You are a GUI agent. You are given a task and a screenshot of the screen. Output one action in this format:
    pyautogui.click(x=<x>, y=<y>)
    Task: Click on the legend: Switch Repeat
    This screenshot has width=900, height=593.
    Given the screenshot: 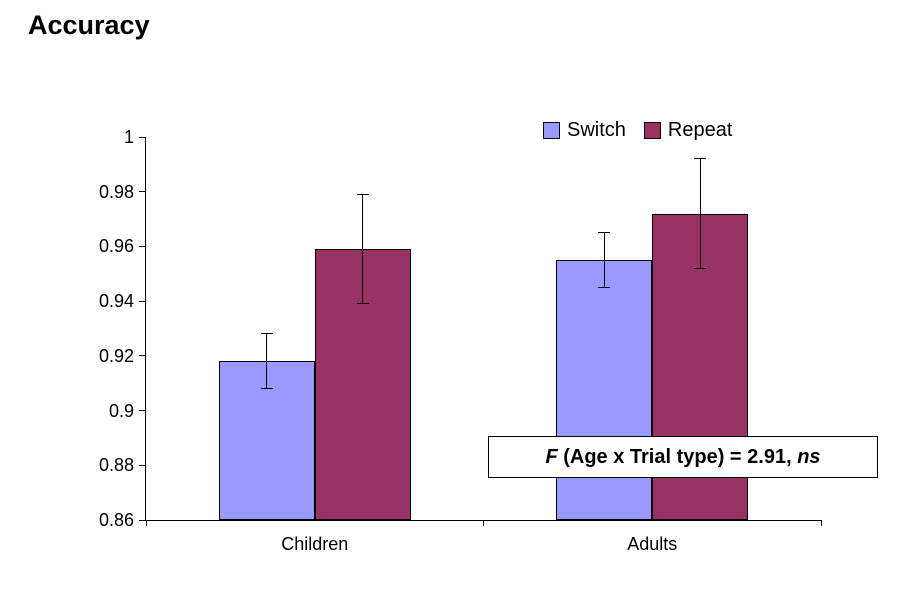 What is the action you would take?
    pyautogui.click(x=637, y=130)
    